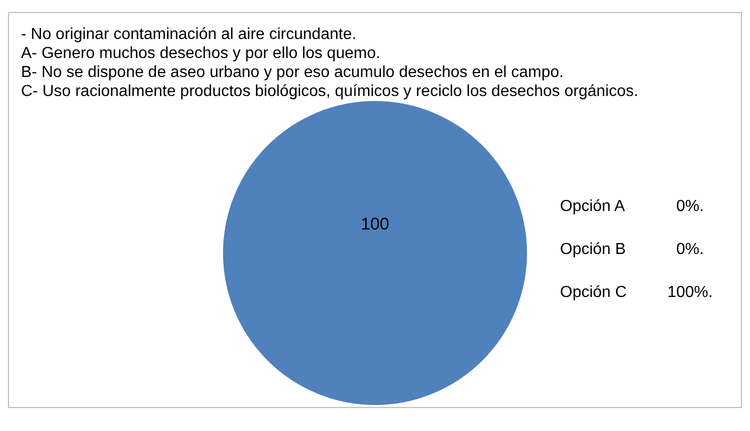  What do you see at coordinates (593, 249) in the screenshot?
I see `category-label: Opción B` at bounding box center [593, 249].